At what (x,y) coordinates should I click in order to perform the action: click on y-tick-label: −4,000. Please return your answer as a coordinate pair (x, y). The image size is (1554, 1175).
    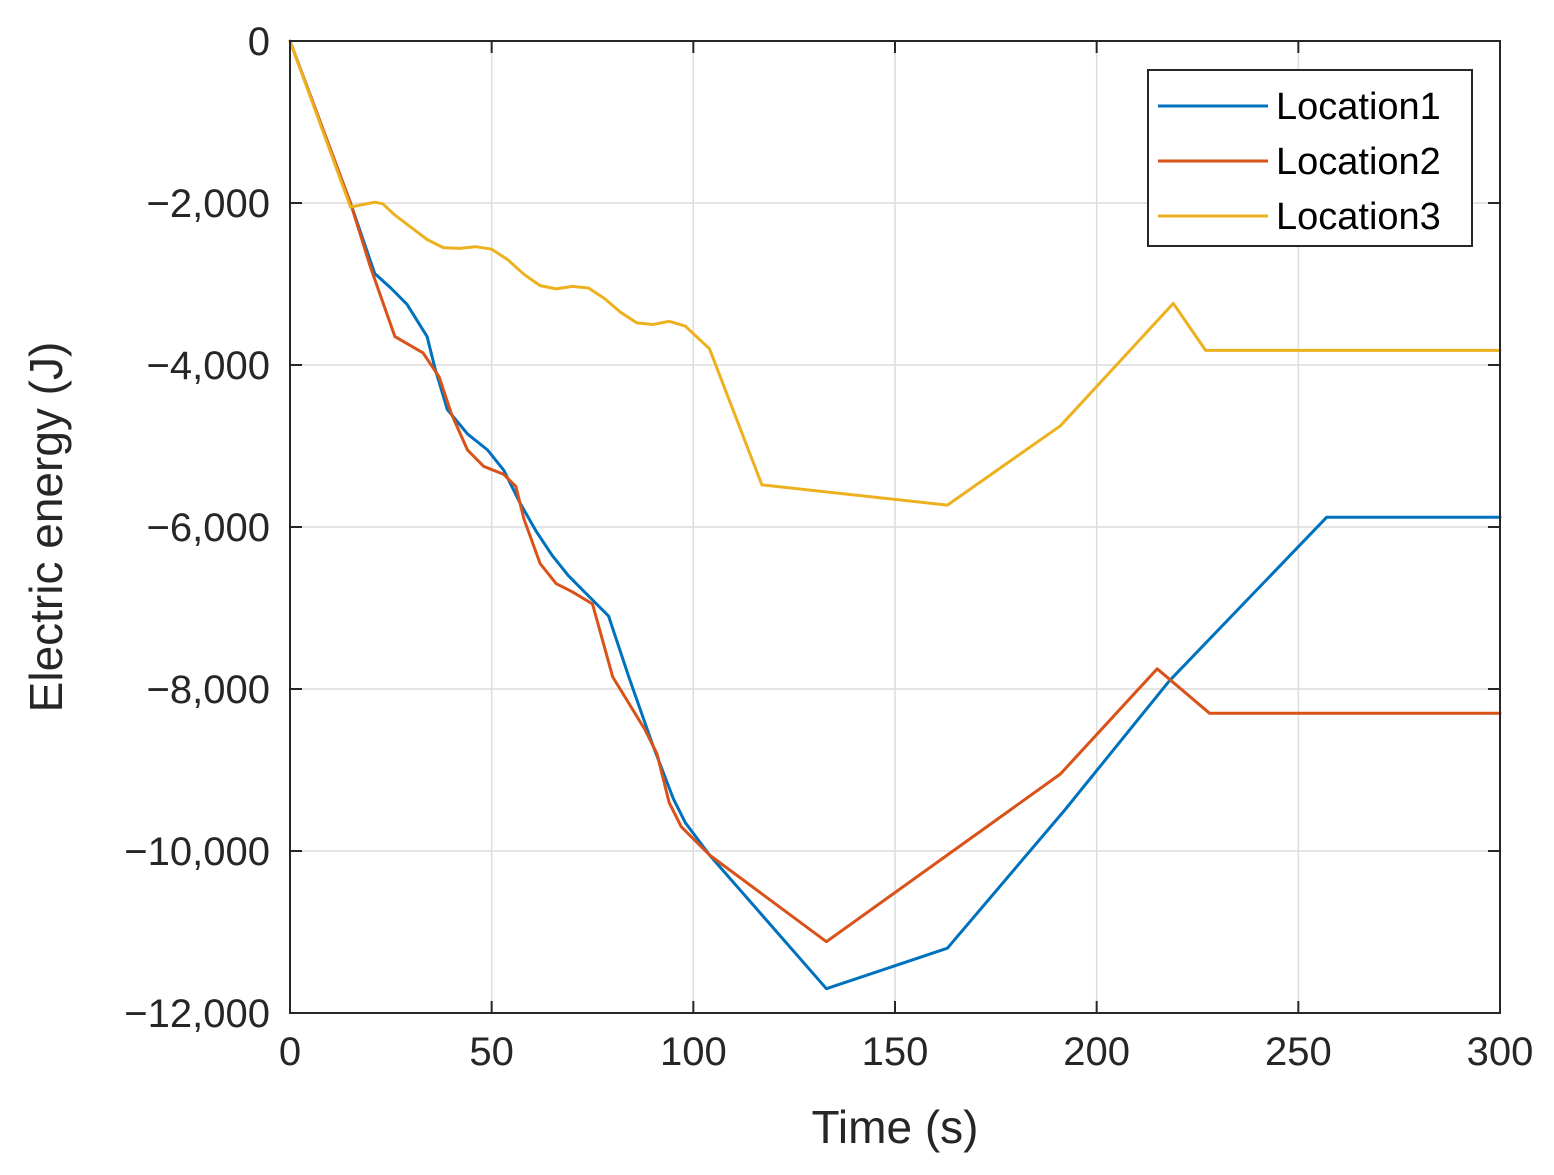
    Looking at the image, I should click on (208, 366).